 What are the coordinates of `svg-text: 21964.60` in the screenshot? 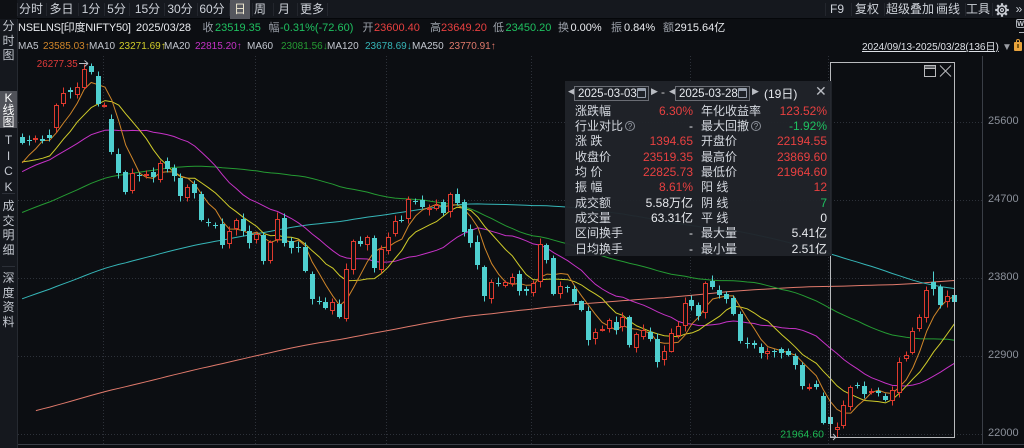 It's located at (802, 435).